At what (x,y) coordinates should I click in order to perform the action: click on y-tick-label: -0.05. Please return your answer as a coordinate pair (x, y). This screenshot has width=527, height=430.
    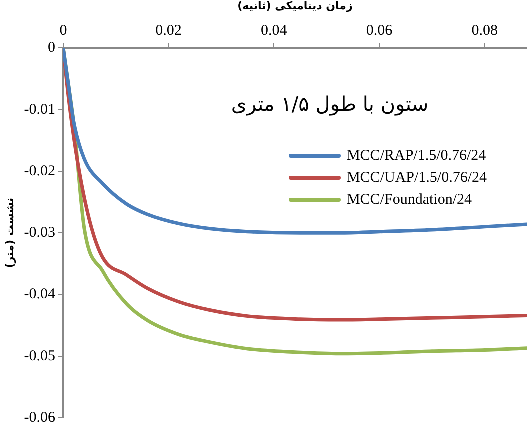
    Looking at the image, I should click on (40, 356).